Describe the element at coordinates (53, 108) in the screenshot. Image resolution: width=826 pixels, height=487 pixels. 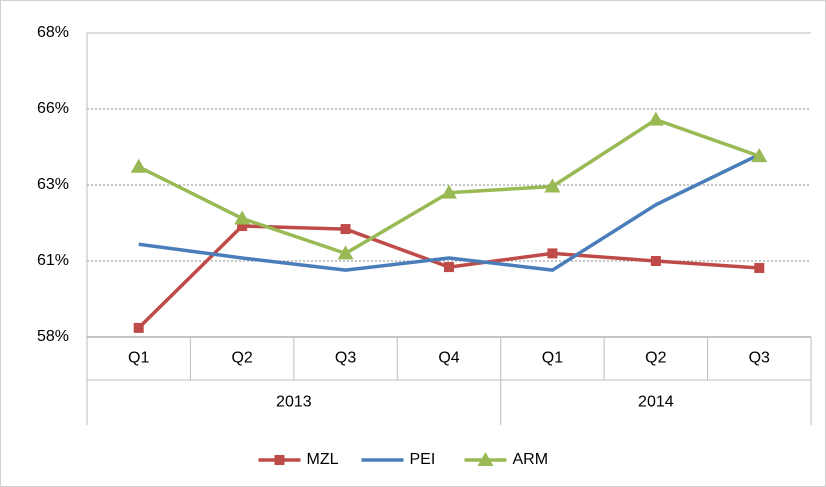
I see `y-tick-label: 66%` at that location.